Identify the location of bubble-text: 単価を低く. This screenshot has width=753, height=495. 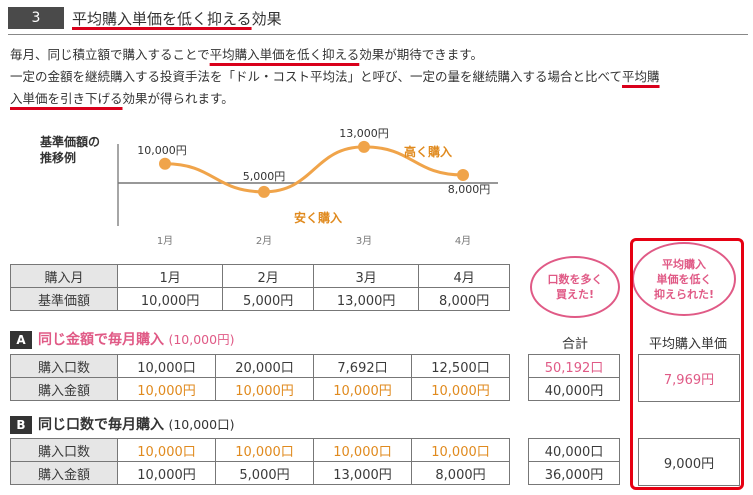
(684, 279).